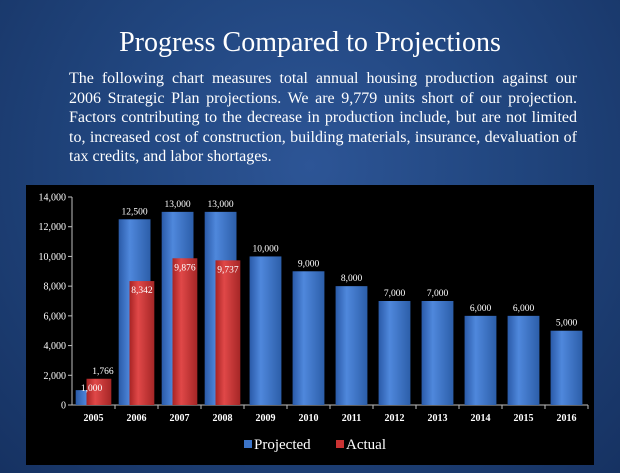 Image resolution: width=620 pixels, height=473 pixels. Describe the element at coordinates (228, 270) in the screenshot. I see `data-label-actual: 9,737` at that location.